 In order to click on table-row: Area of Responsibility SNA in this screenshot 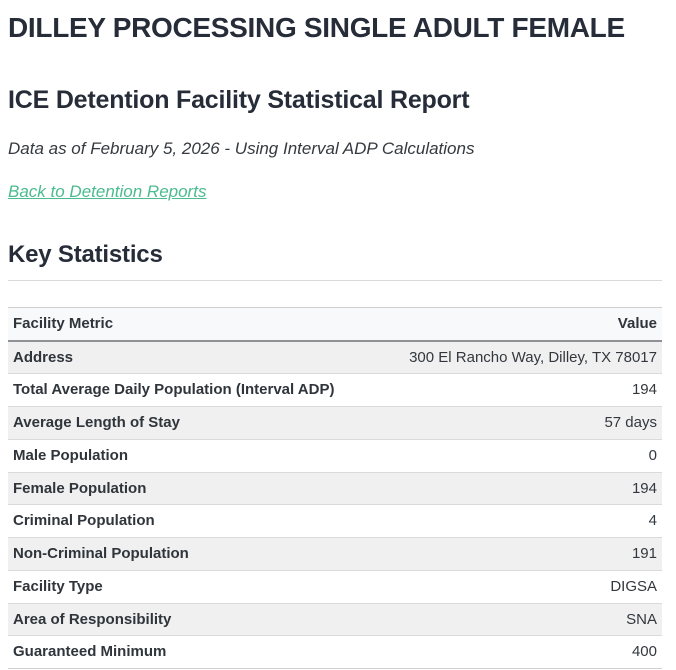, I will do `click(335, 620)`.